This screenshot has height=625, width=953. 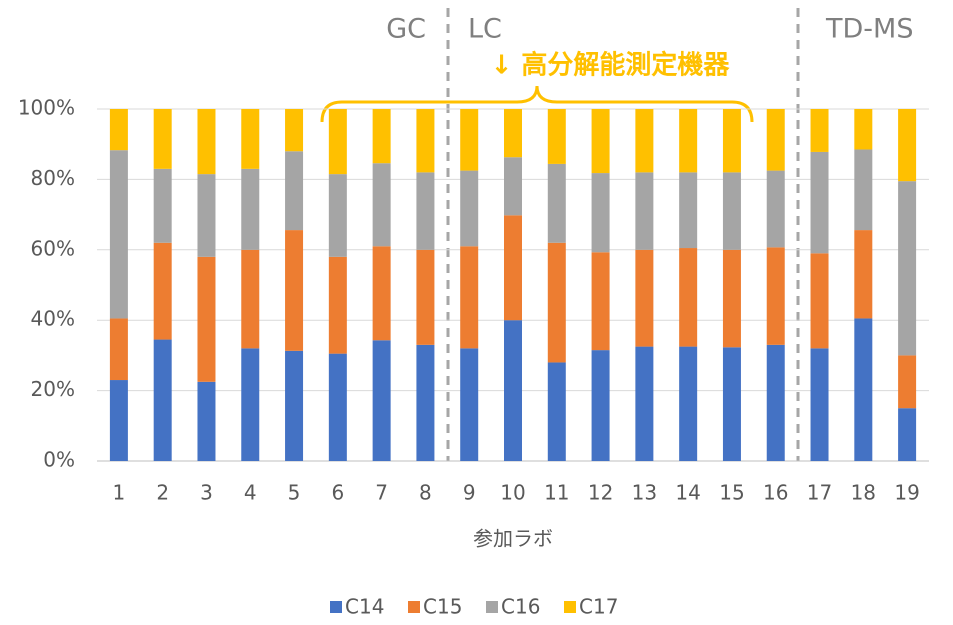 I want to click on x-tick-label: 17, so click(x=819, y=493).